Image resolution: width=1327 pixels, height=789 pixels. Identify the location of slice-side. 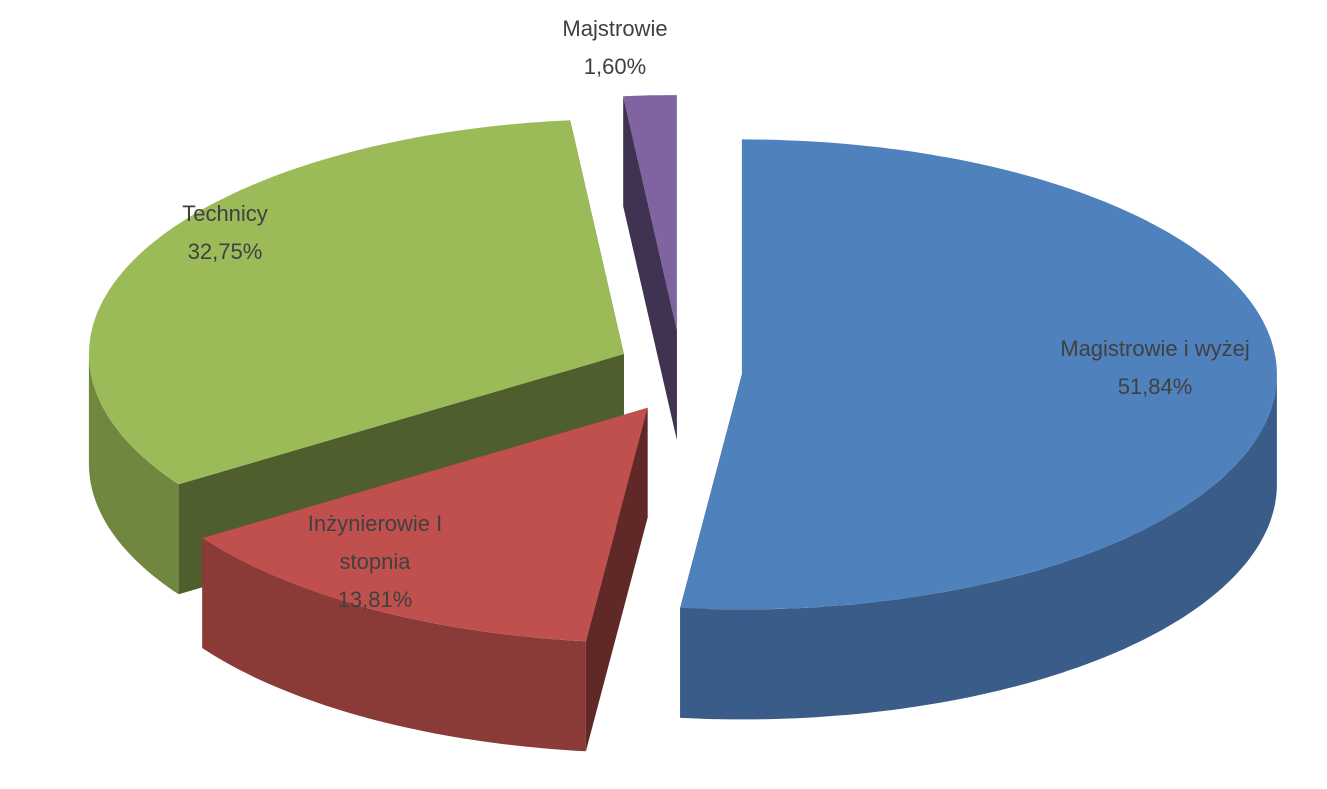
(650, 268).